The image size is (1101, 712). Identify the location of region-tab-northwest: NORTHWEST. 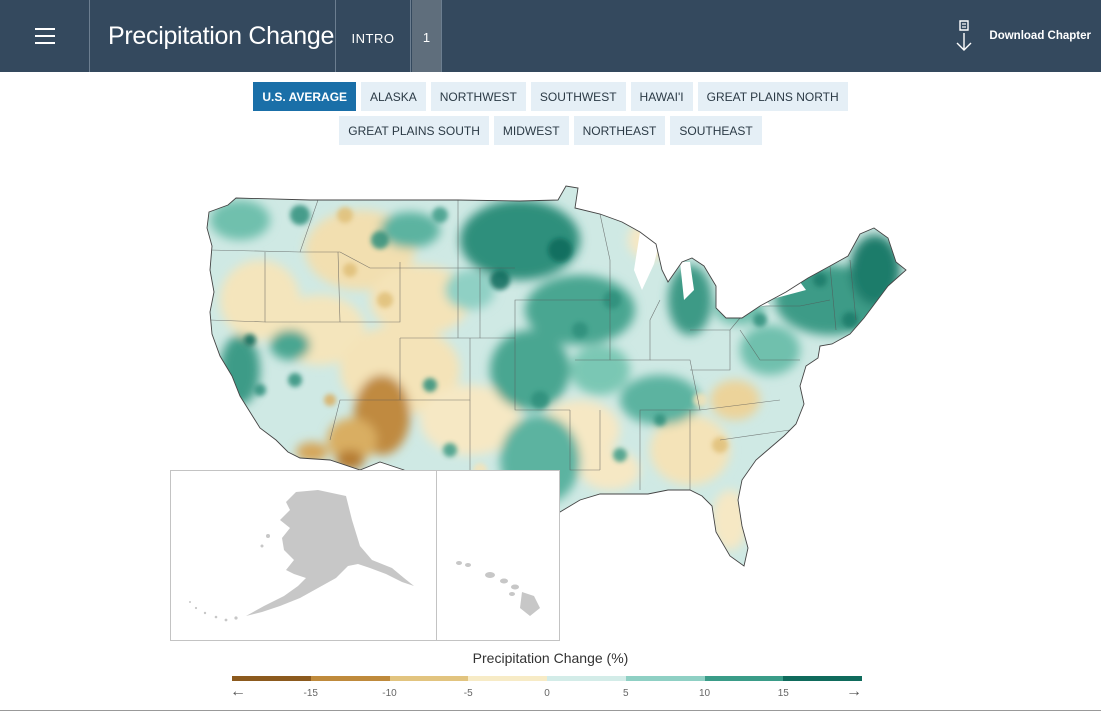
(478, 96).